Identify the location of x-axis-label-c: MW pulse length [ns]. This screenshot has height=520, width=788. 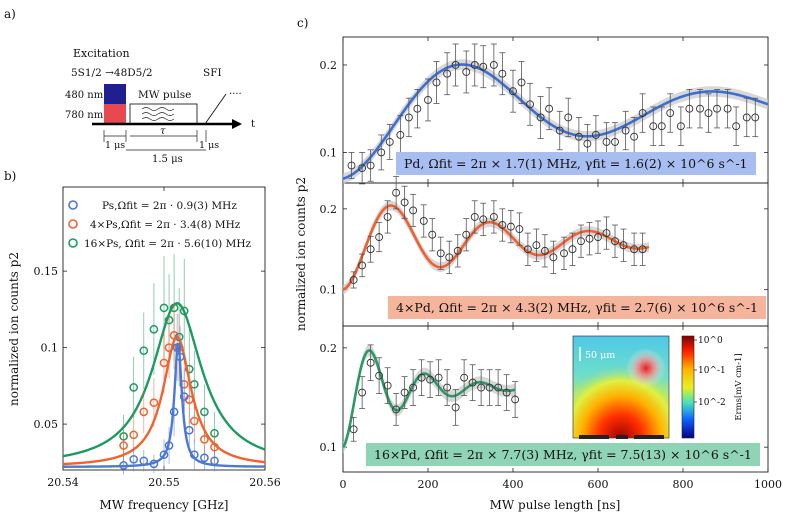
(555, 505).